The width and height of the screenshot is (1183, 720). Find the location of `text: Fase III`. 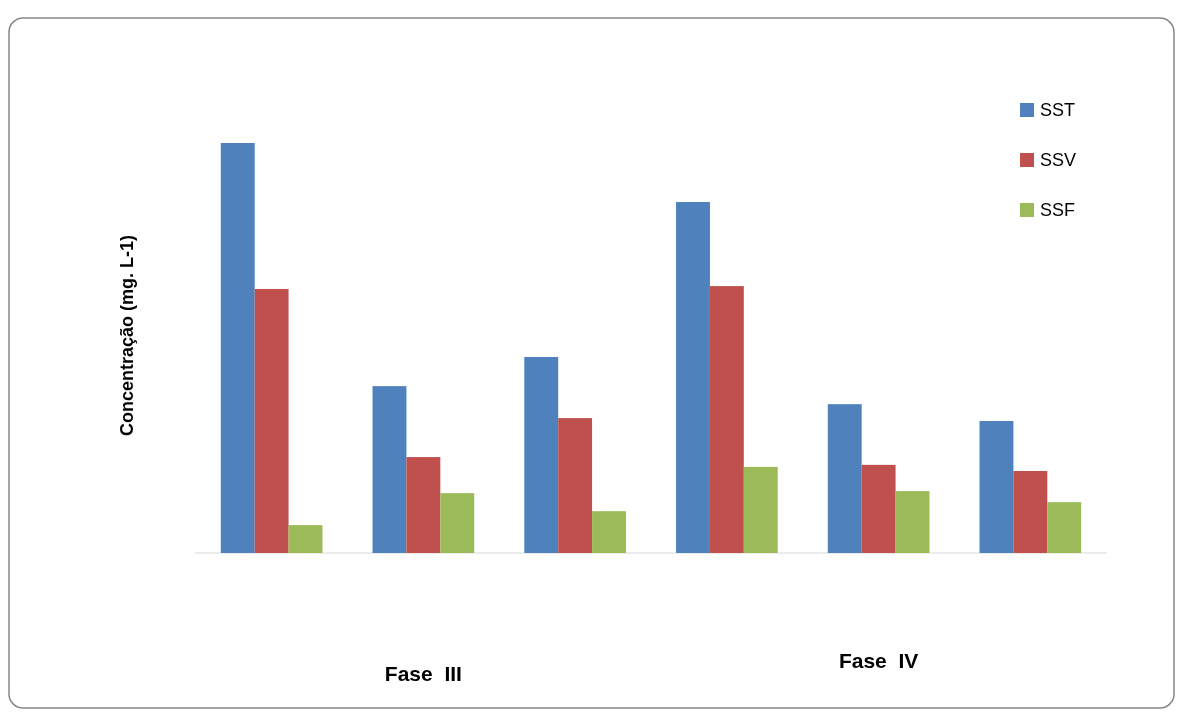

text: Fase III is located at coordinates (423, 673).